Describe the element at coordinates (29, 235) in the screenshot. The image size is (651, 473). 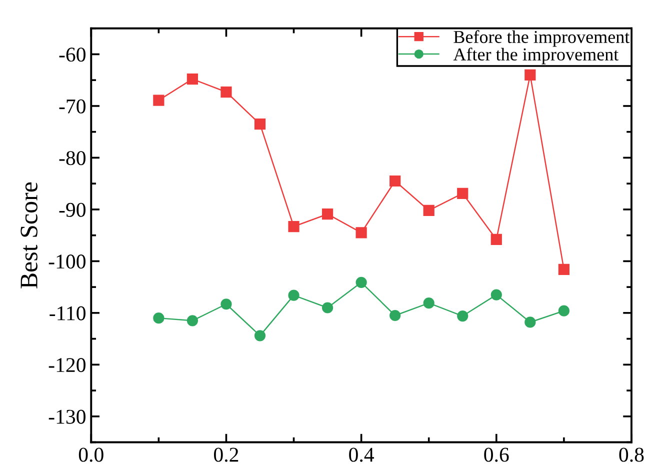
I see `y-axis-title: Best Score` at that location.